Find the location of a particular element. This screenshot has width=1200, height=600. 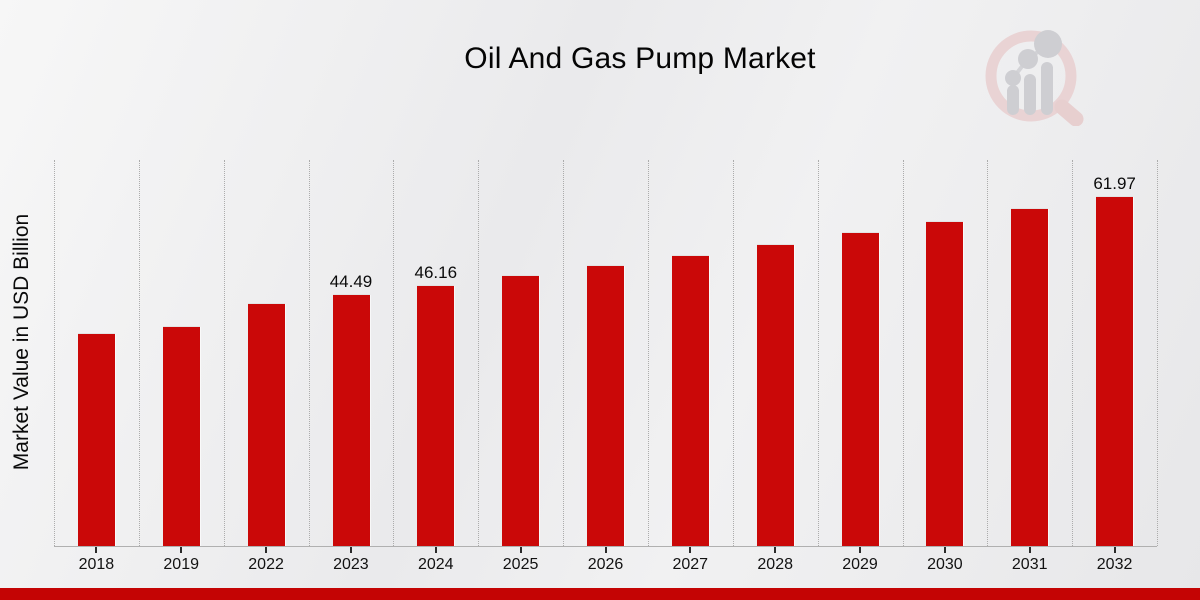

x-axis-label-2027: 2027 is located at coordinates (690, 564).